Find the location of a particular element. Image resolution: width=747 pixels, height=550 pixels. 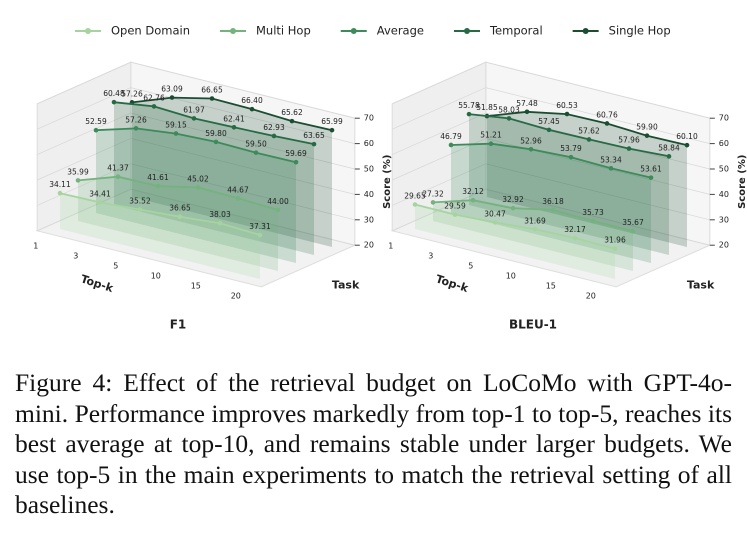

value-label: 51.21 is located at coordinates (491, 135).